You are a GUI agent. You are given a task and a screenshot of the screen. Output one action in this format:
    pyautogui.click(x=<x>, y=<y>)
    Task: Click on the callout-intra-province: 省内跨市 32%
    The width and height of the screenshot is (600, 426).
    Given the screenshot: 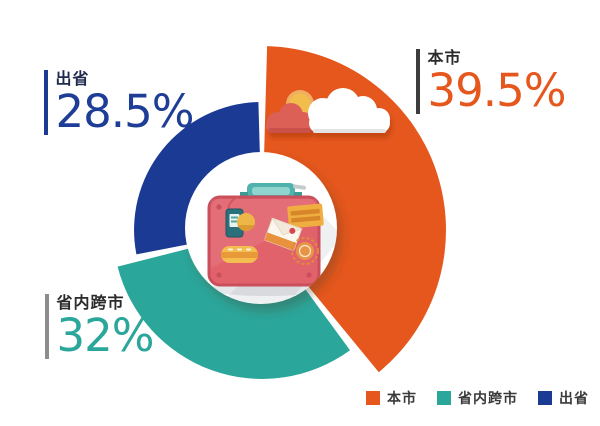 What is the action you would take?
    pyautogui.click(x=100, y=328)
    